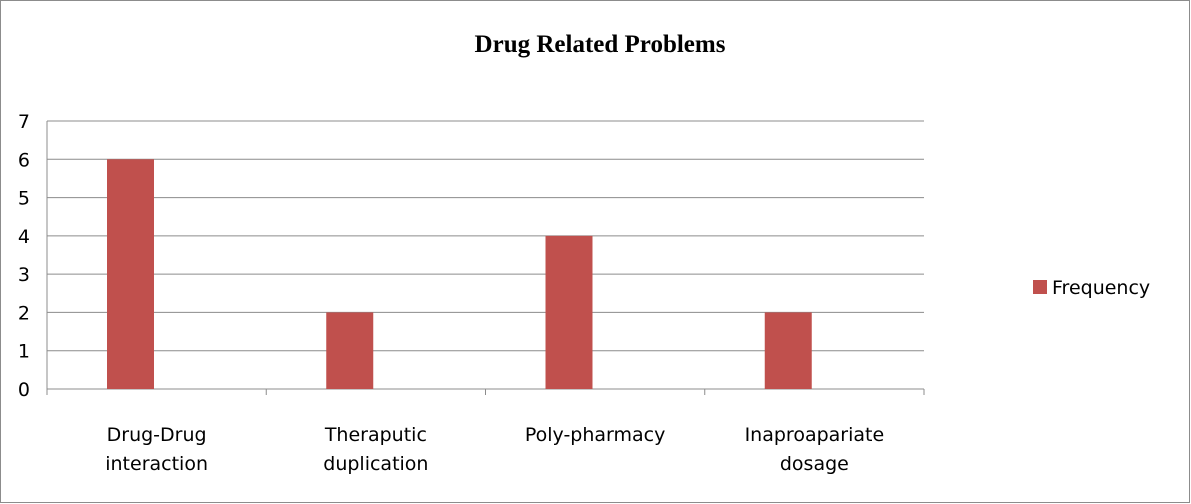  What do you see at coordinates (24, 122) in the screenshot?
I see `y-tick-label: 7` at bounding box center [24, 122].